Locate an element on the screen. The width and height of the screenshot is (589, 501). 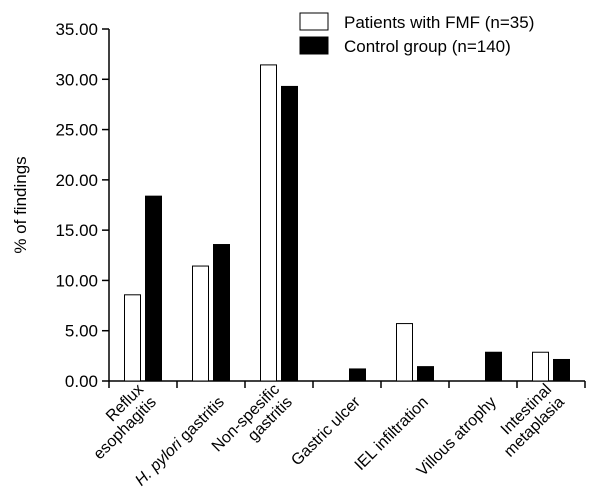
legend-label: Patients with FMF (n=35) is located at coordinates (439, 22).